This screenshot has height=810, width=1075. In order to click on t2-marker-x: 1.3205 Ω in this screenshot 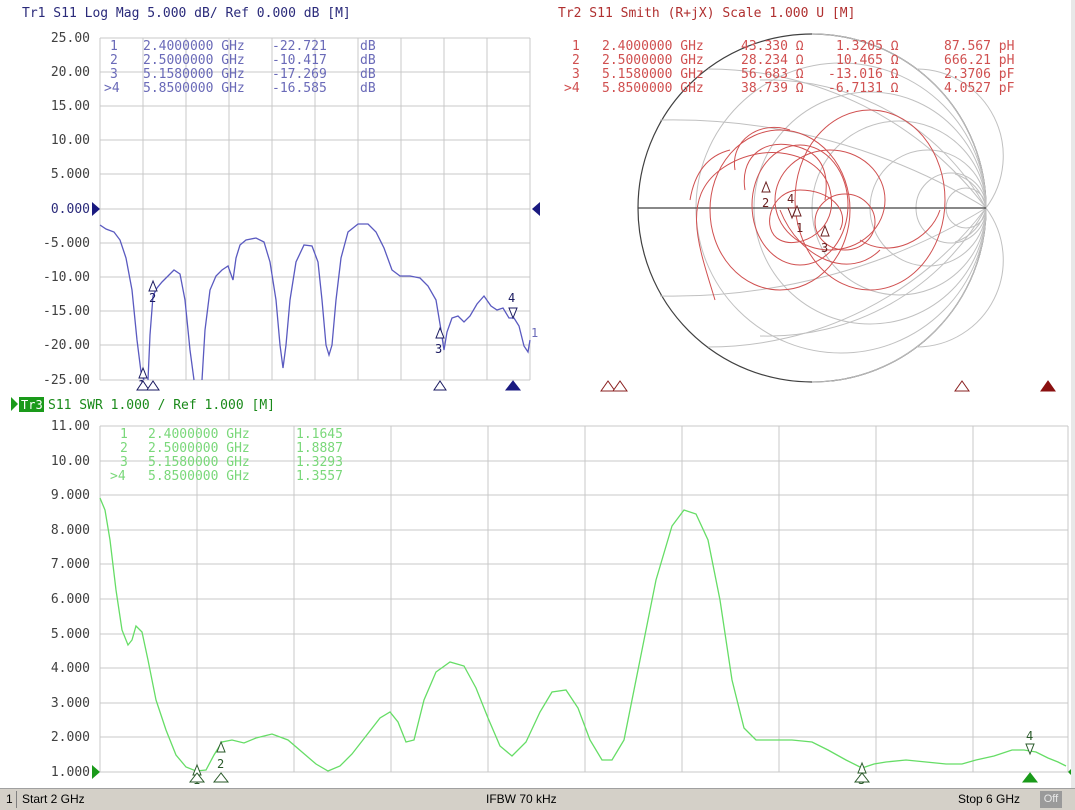, I will do `click(867, 46)`.